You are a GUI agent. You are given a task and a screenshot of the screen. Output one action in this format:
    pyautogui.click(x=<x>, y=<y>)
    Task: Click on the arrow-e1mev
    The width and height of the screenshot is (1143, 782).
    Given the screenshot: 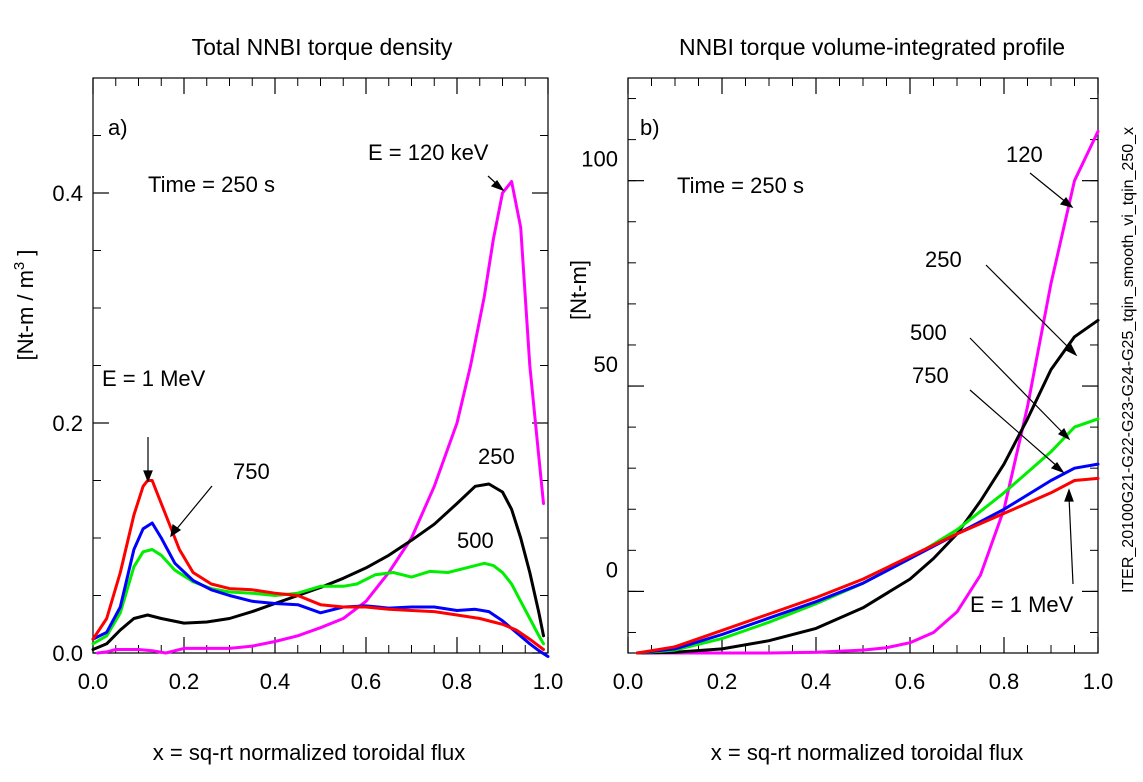 What is the action you would take?
    pyautogui.click(x=1071, y=540)
    